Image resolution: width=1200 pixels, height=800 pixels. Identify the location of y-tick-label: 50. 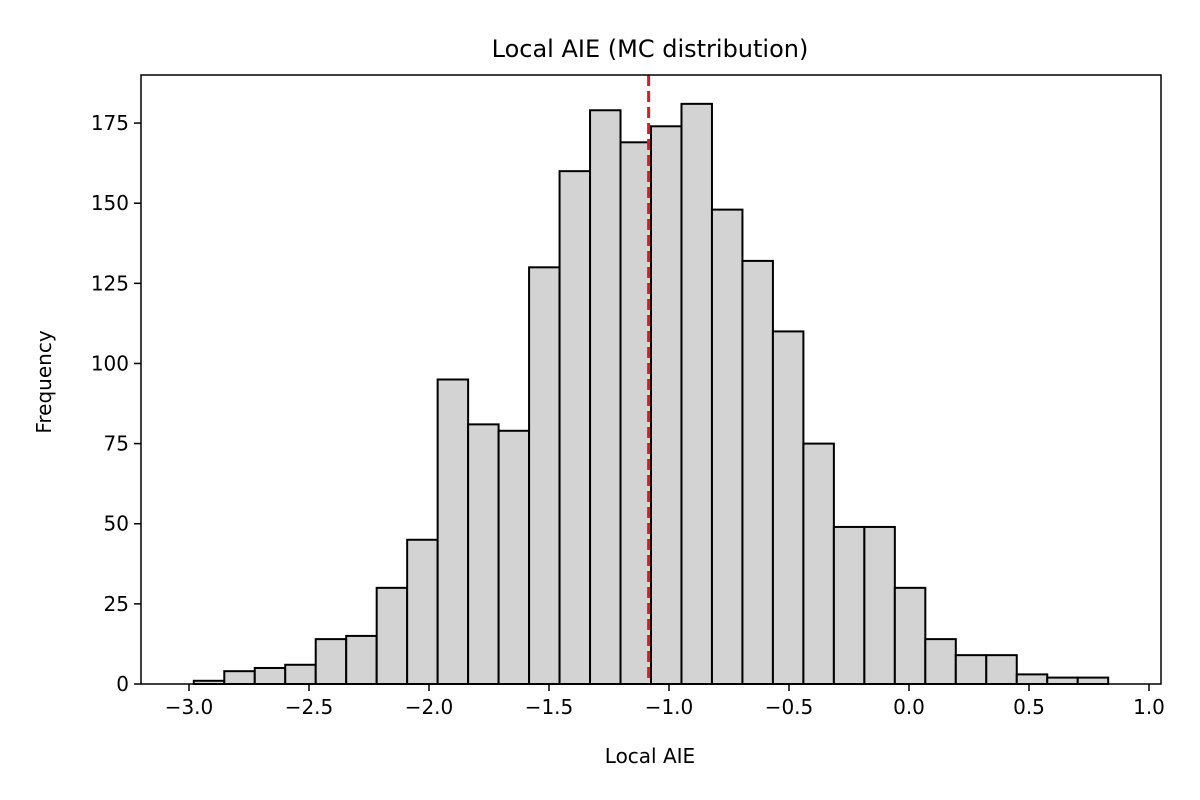
(116, 524).